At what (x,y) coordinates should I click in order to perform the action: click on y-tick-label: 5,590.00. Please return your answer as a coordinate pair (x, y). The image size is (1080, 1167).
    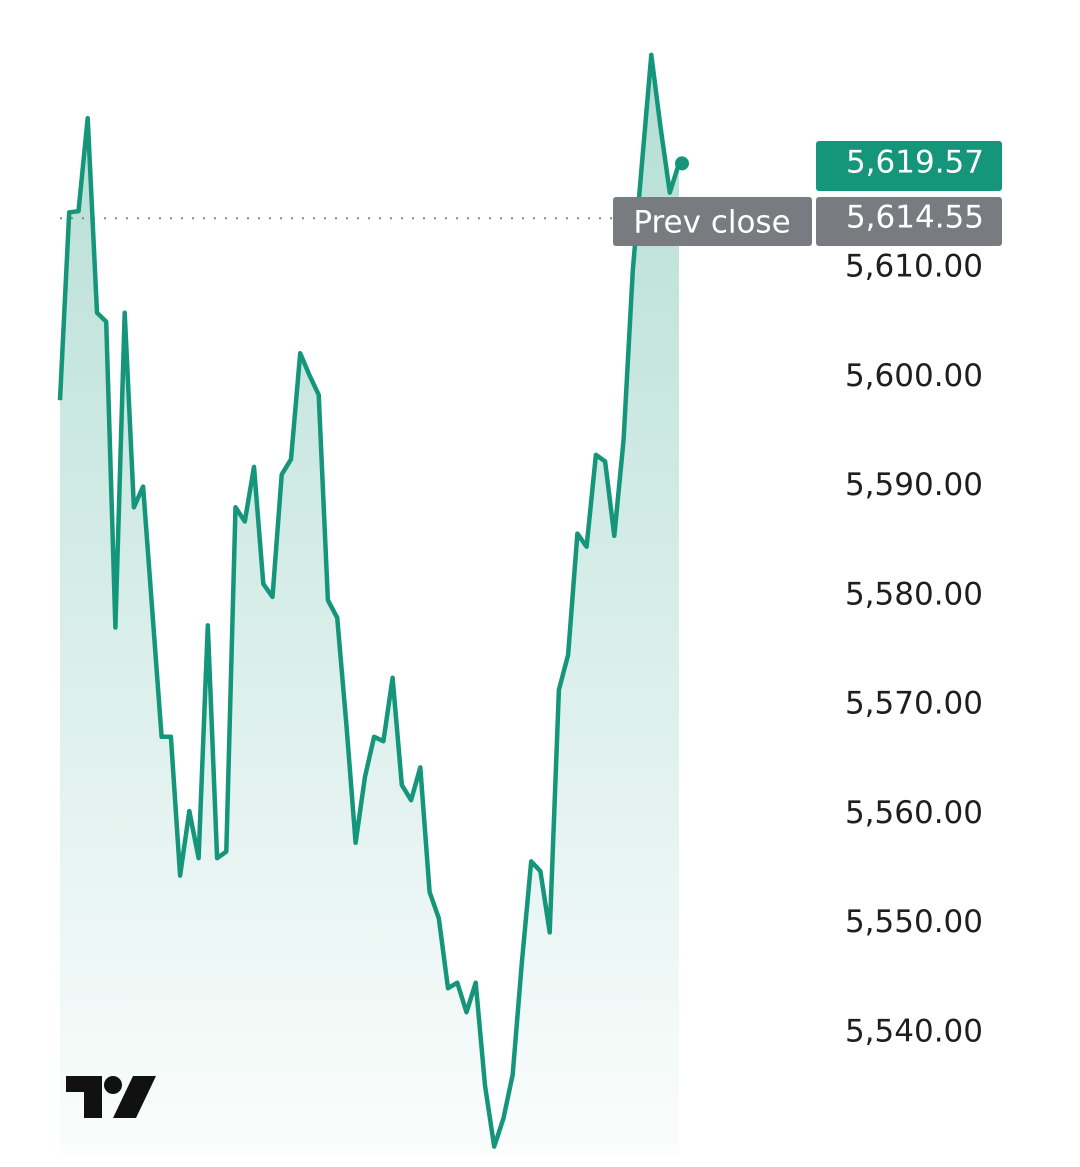
    Looking at the image, I should click on (914, 485).